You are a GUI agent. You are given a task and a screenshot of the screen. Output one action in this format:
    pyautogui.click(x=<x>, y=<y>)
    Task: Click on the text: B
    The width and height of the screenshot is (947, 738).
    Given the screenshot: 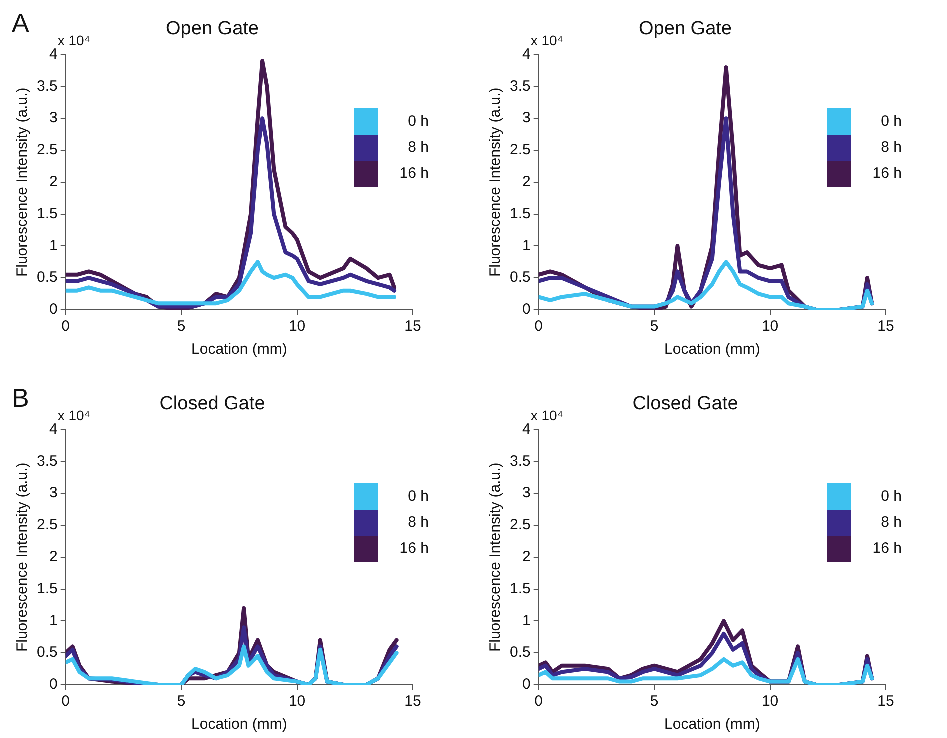 What is the action you would take?
    pyautogui.click(x=21, y=398)
    